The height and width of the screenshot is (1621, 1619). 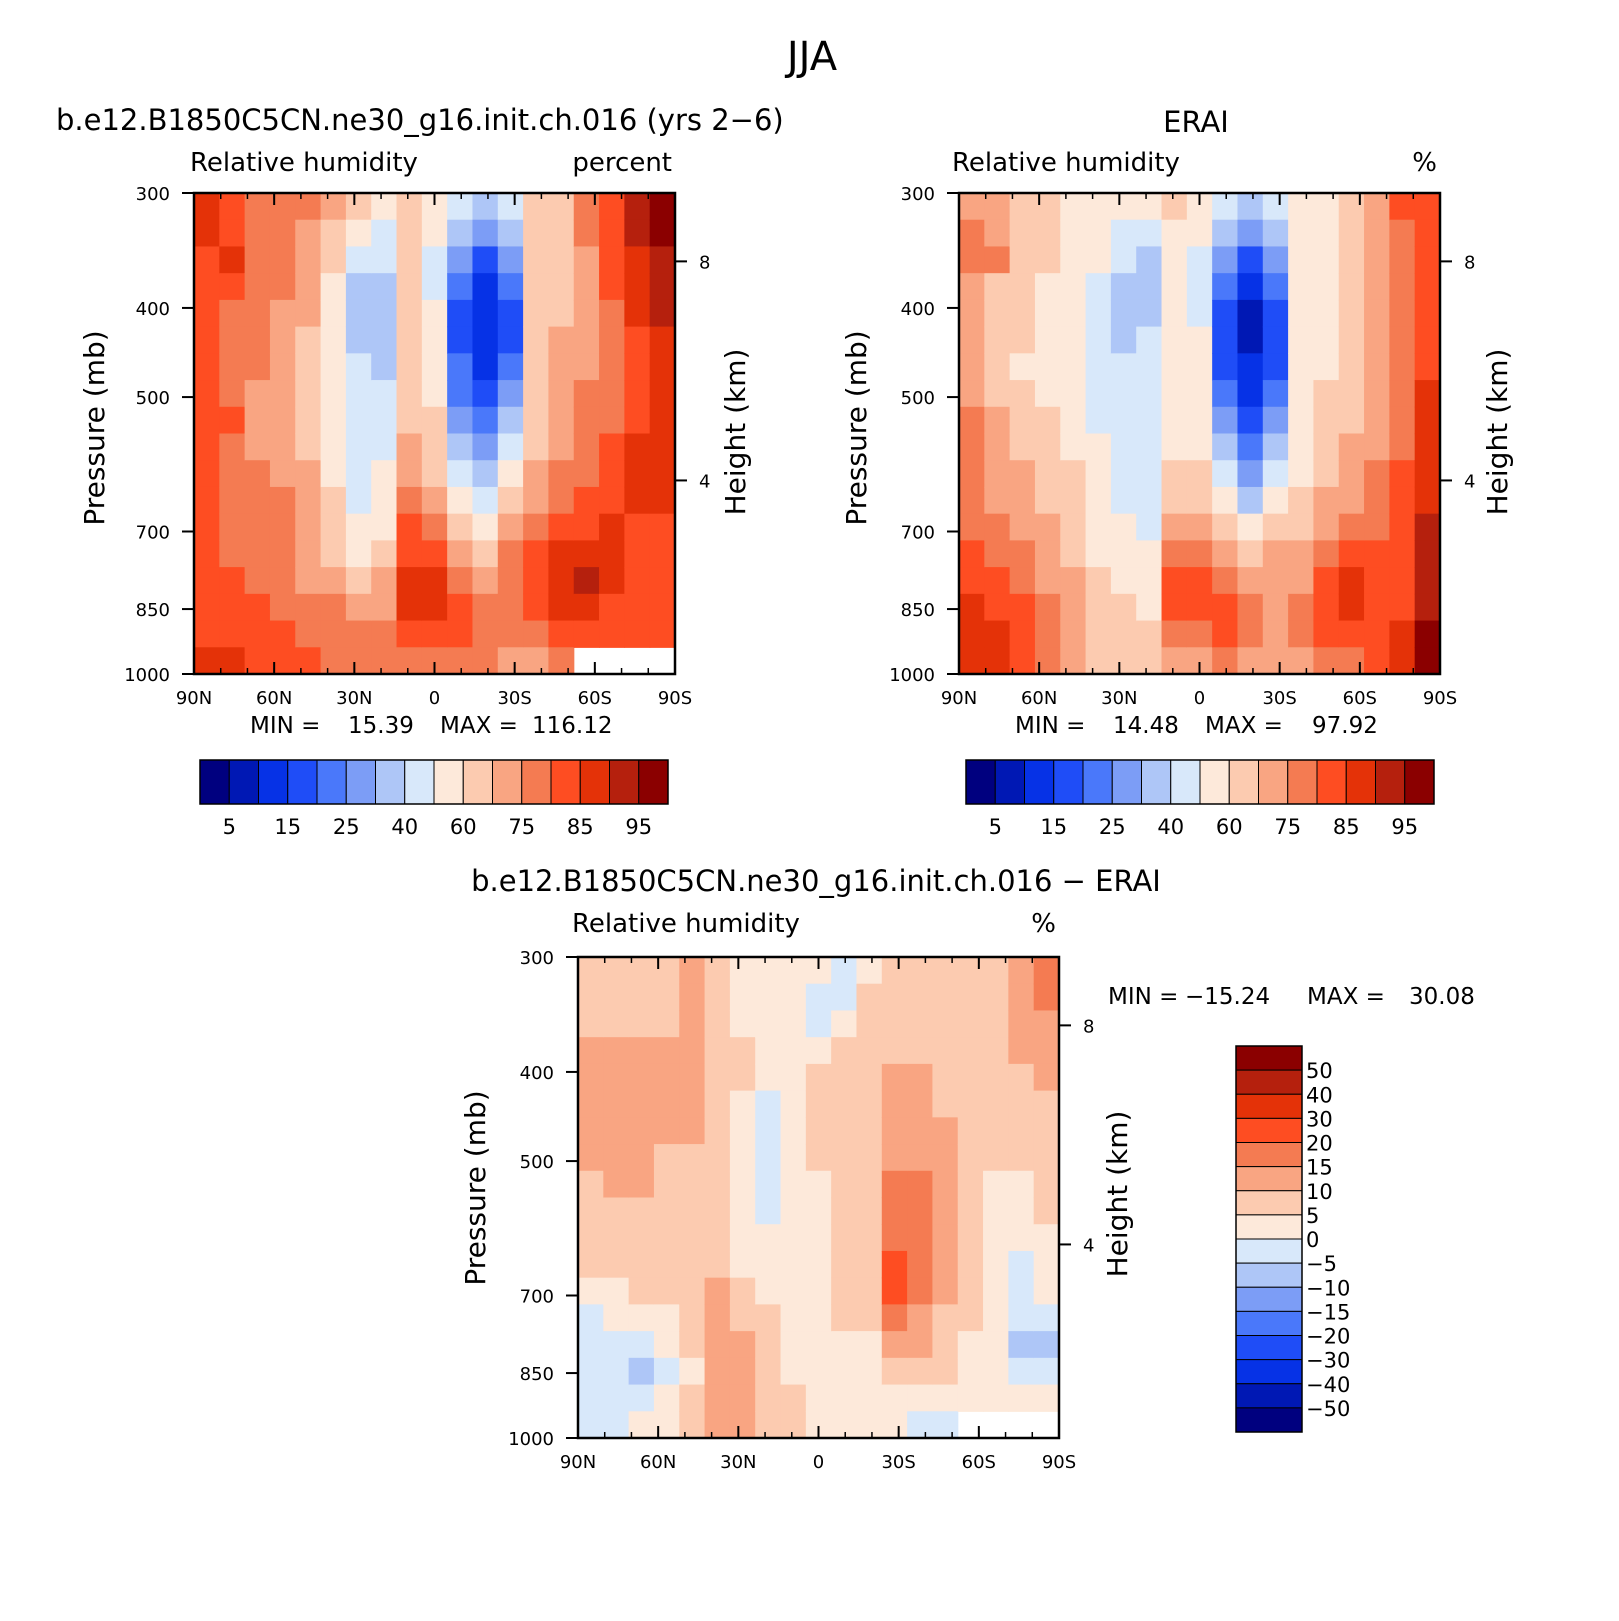 What do you see at coordinates (1424, 163) in the screenshot?
I see `panel-obs-right-label: %` at bounding box center [1424, 163].